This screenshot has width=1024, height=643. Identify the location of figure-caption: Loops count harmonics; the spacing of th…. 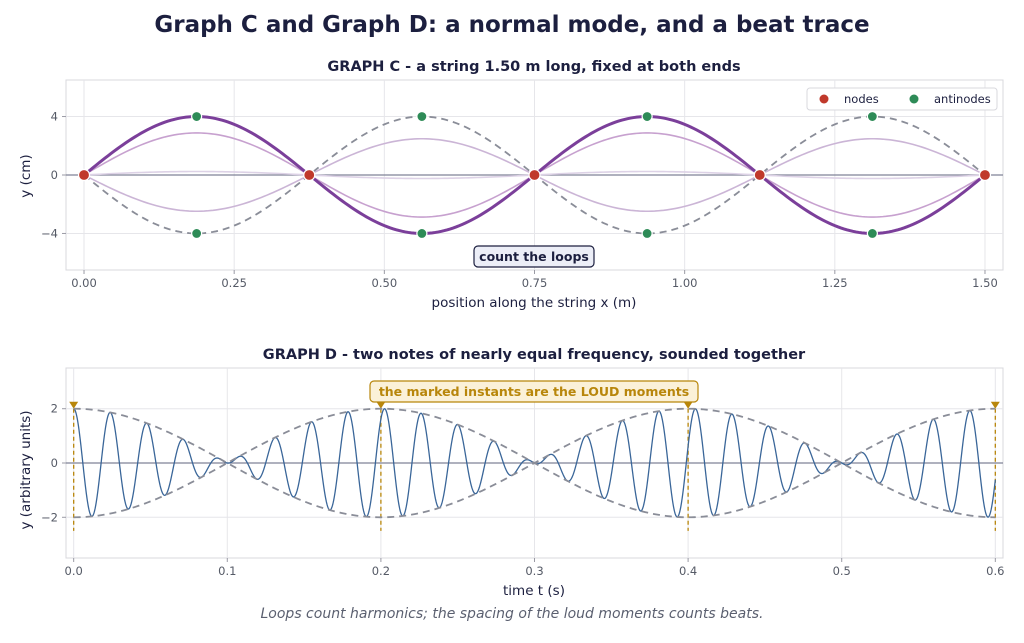
(512, 614).